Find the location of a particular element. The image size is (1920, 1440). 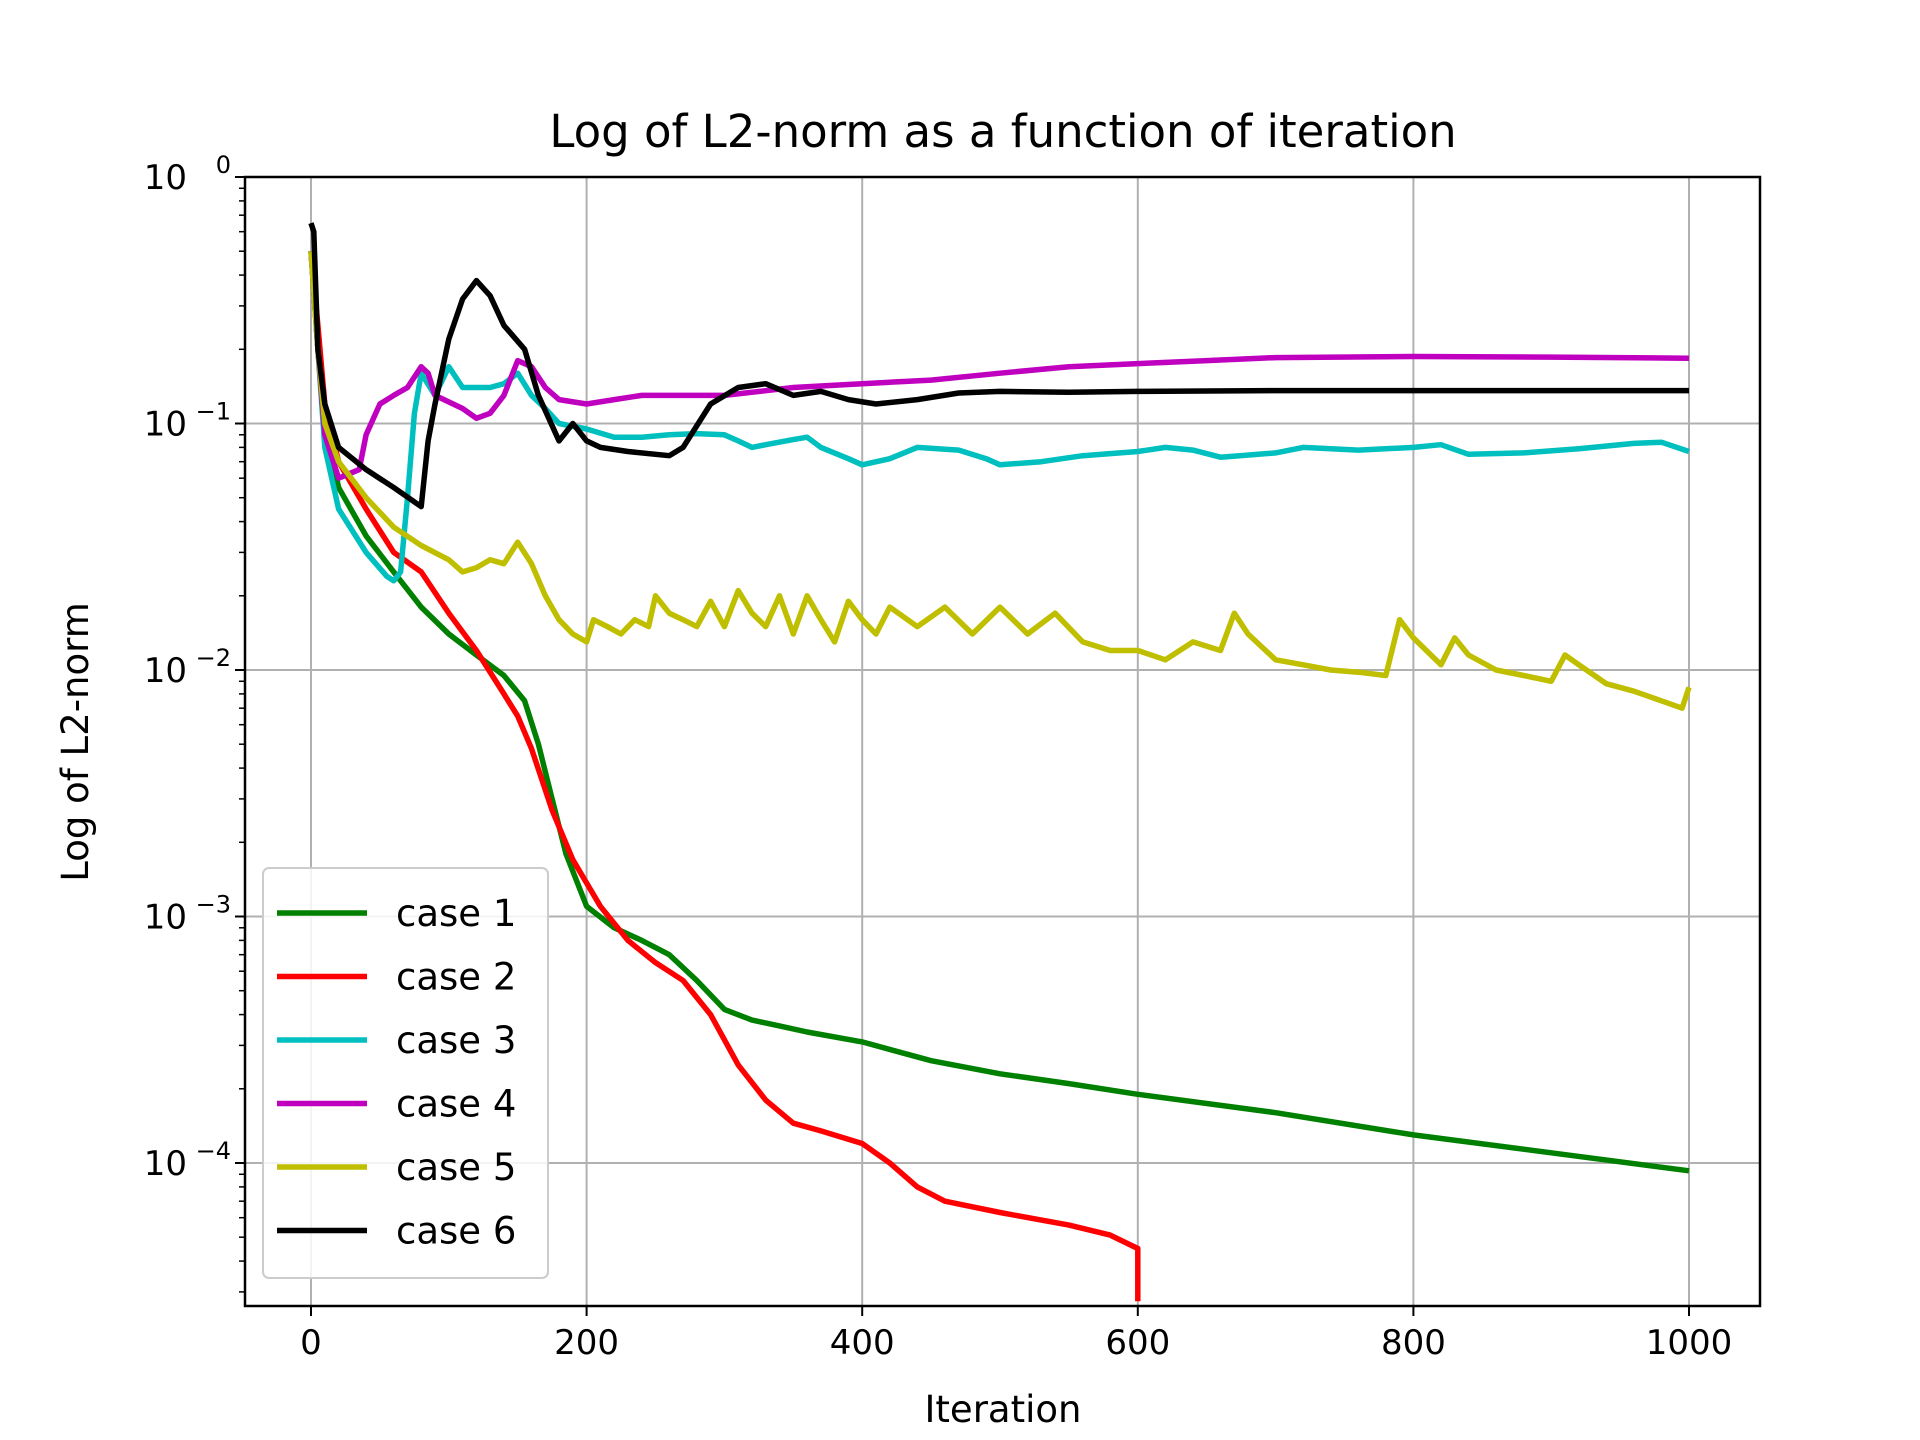

x-tick-label: 200 is located at coordinates (586, 1343).